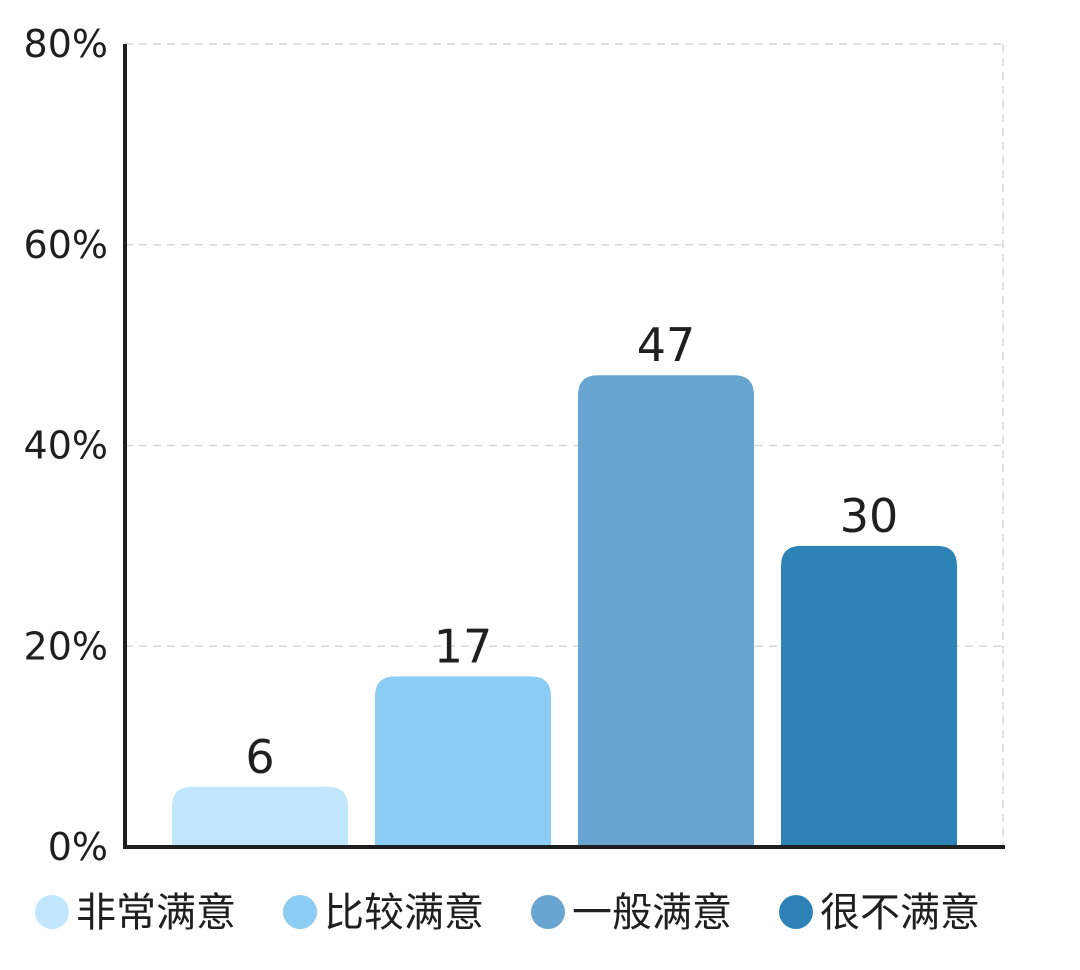 Image resolution: width=1080 pixels, height=970 pixels. What do you see at coordinates (78, 847) in the screenshot?
I see `y-tick-label: 0%` at bounding box center [78, 847].